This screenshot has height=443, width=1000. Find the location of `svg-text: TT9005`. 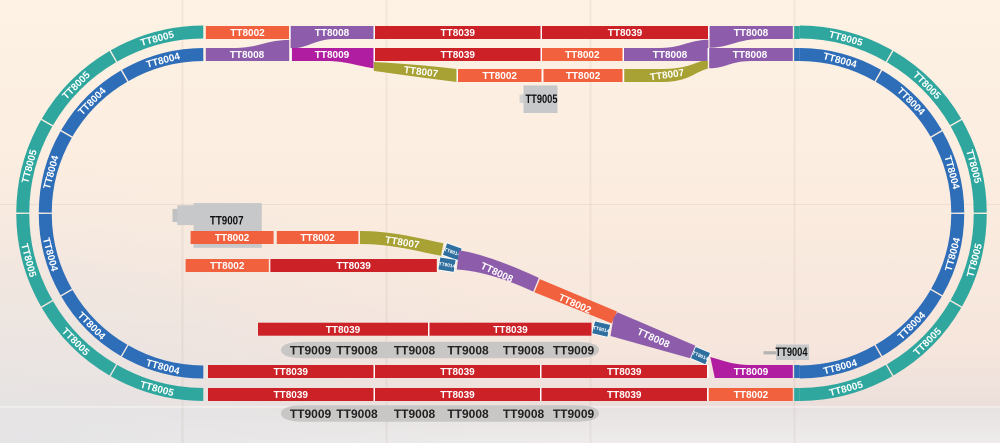

svg-text: TT9005 is located at coordinates (542, 100).